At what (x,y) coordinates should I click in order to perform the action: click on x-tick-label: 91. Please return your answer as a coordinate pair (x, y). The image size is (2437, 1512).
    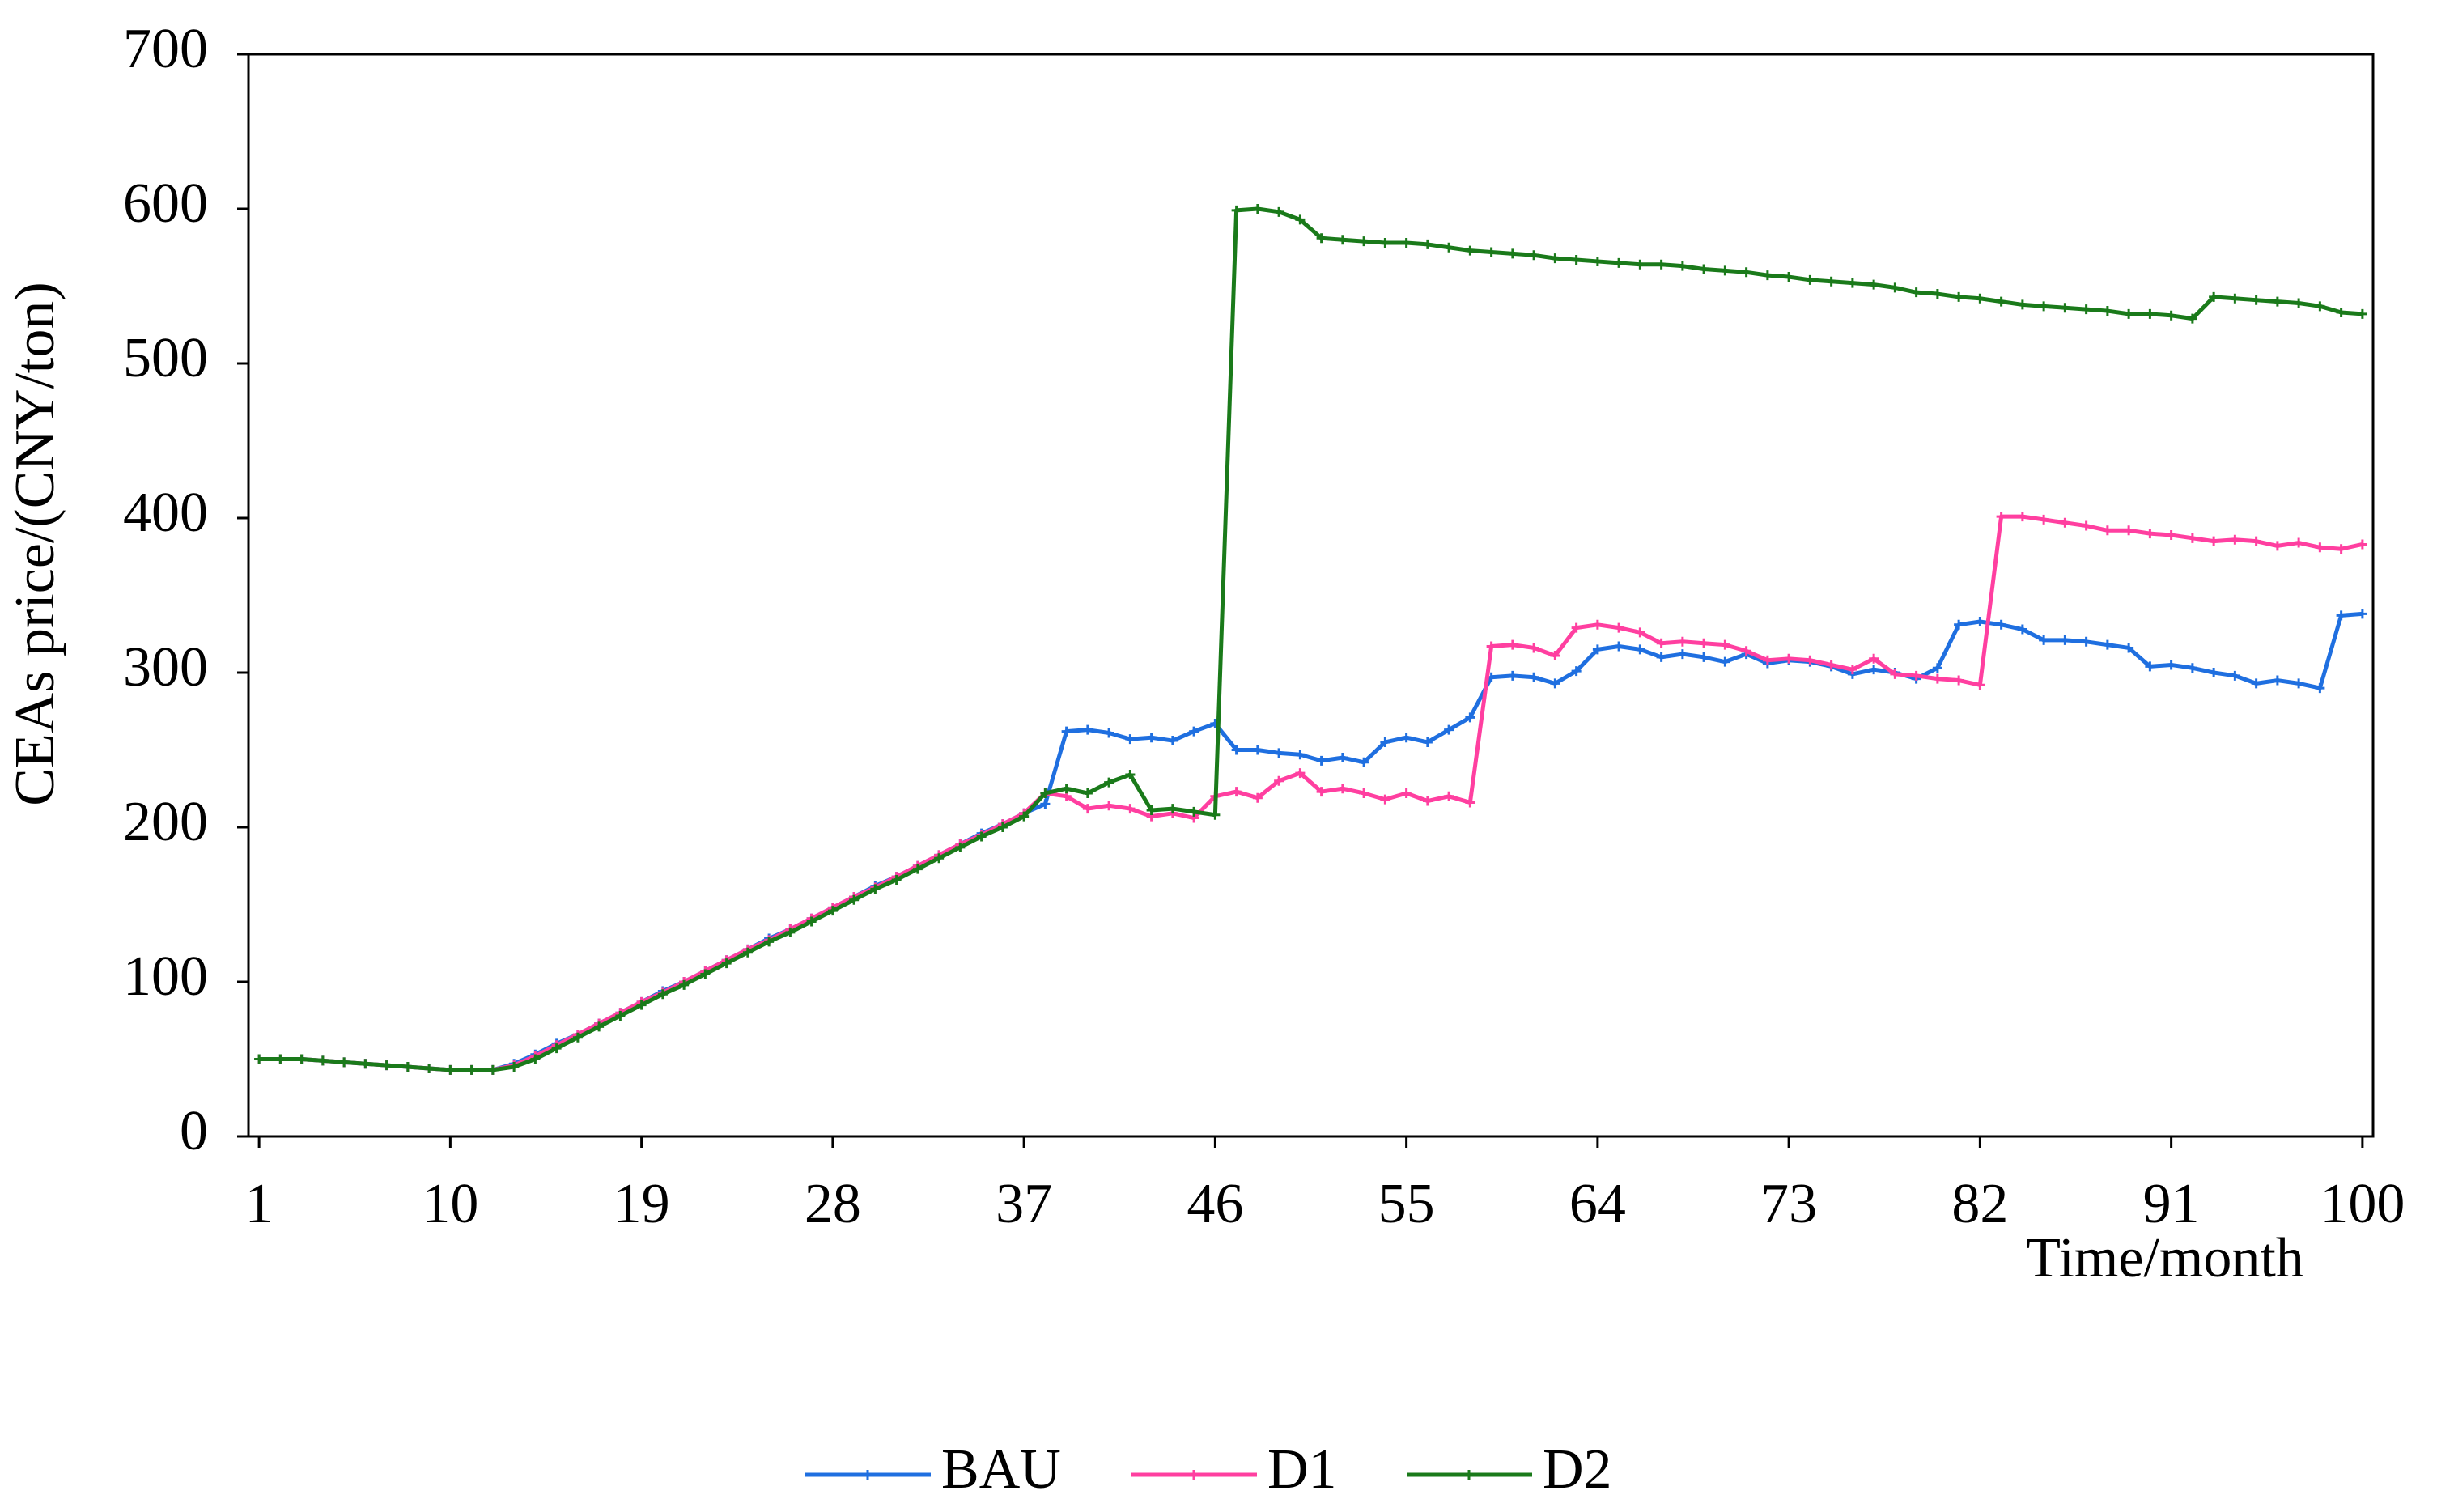
    Looking at the image, I should click on (2172, 1204).